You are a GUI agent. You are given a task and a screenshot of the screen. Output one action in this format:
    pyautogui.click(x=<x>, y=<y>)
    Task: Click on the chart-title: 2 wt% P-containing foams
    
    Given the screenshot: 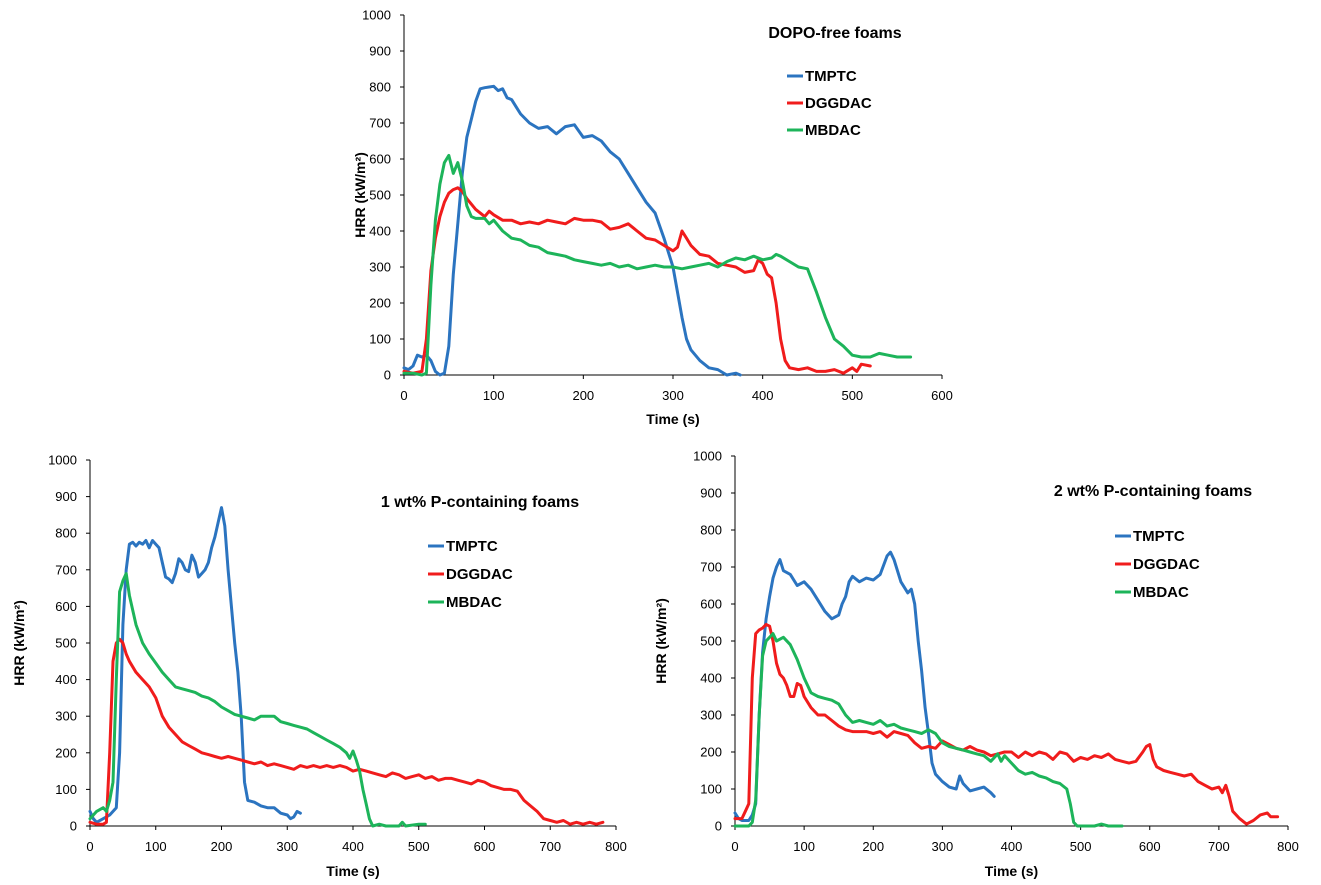 What is the action you would take?
    pyautogui.click(x=1153, y=491)
    